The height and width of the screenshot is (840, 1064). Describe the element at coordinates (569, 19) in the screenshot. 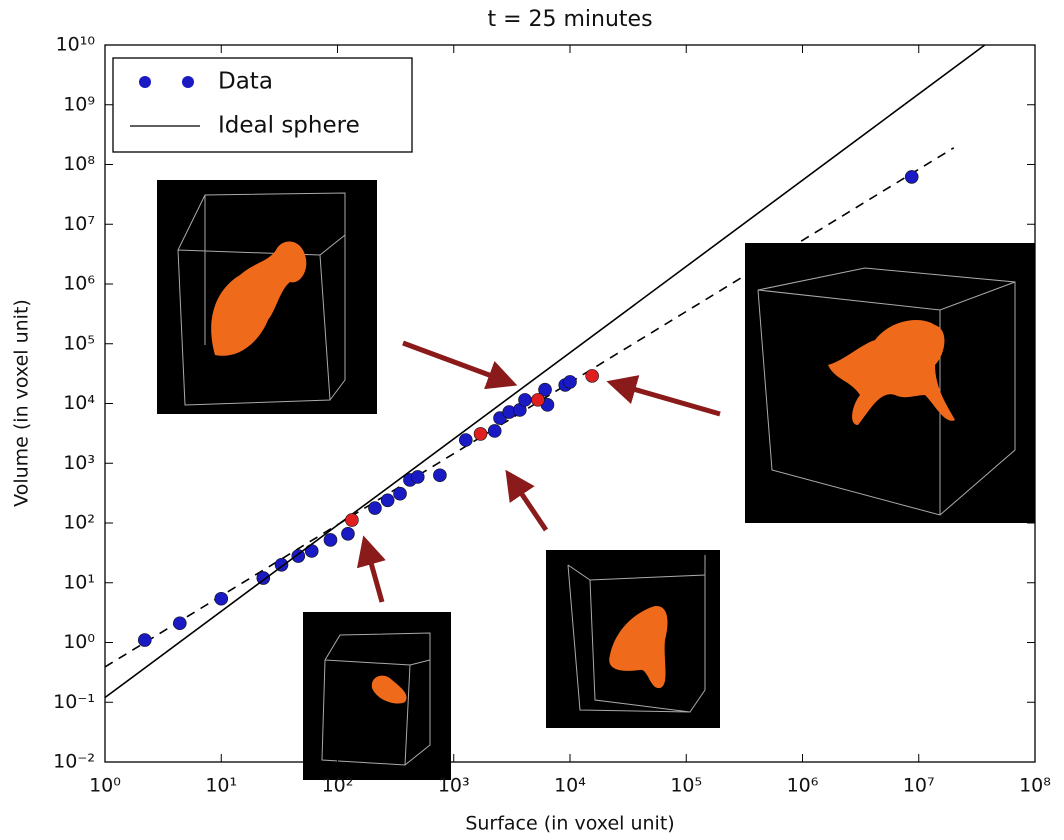

I see `chart-title: t = 25 minutes` at that location.